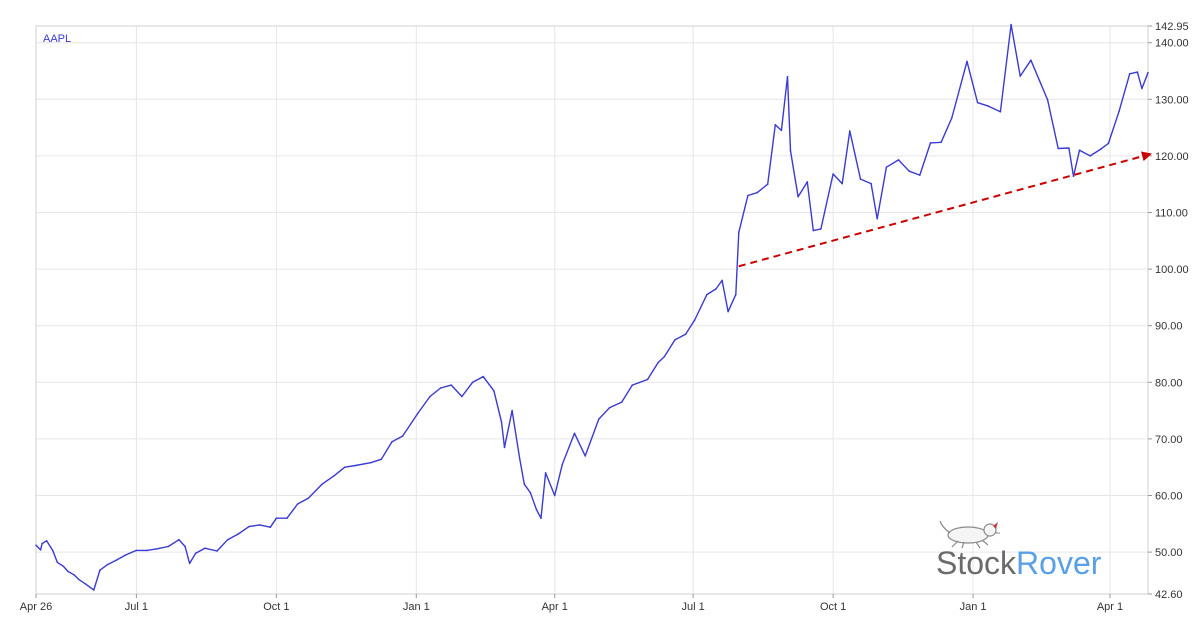  What do you see at coordinates (1169, 595) in the screenshot?
I see `y-tick-label: 42.60` at bounding box center [1169, 595].